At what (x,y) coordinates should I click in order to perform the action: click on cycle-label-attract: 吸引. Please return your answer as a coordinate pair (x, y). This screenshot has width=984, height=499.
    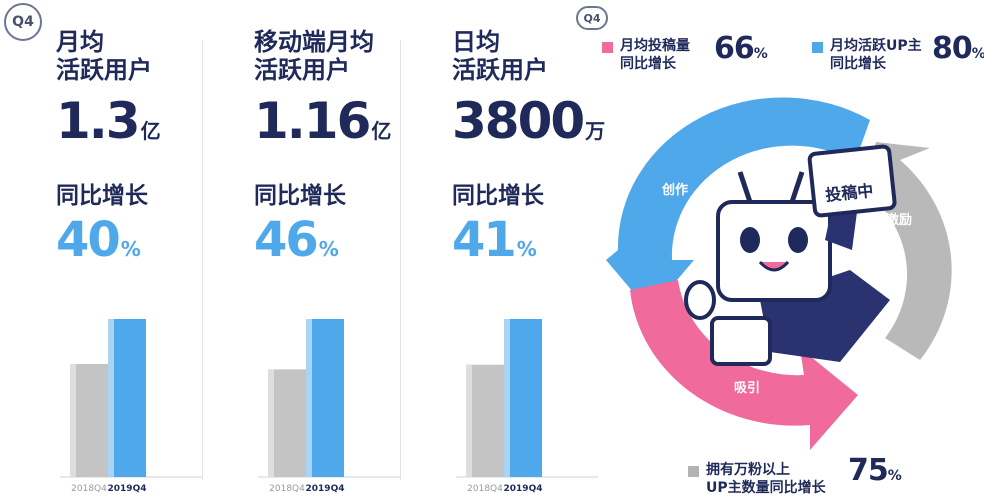
    Looking at the image, I should click on (747, 388).